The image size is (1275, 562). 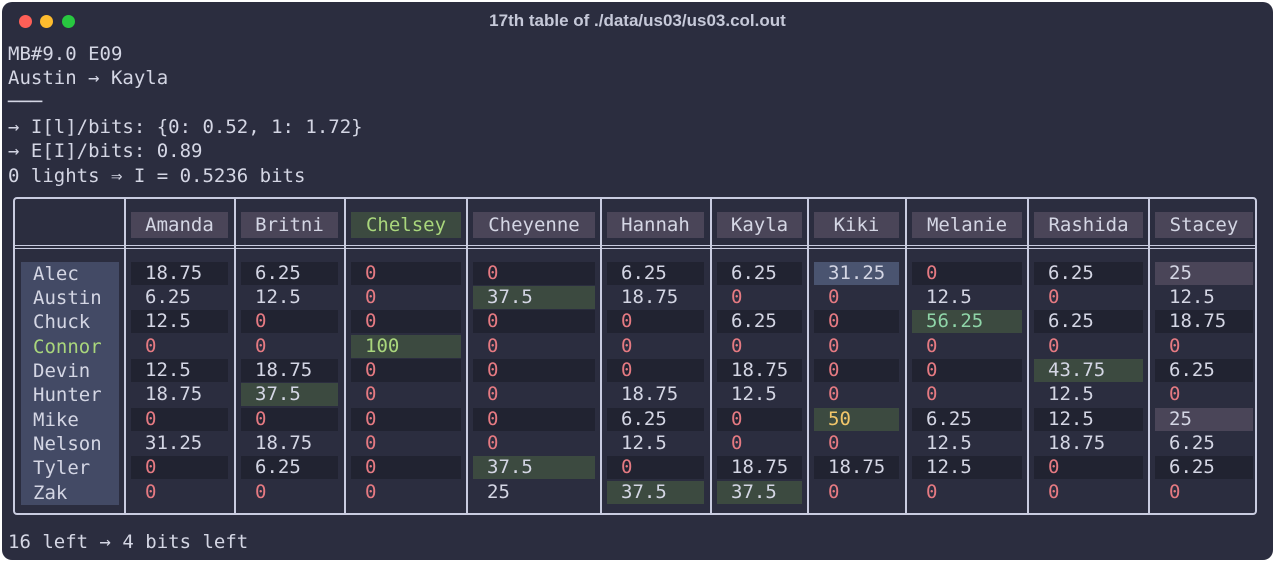 I want to click on row-label-austin: Austin, so click(x=67, y=298).